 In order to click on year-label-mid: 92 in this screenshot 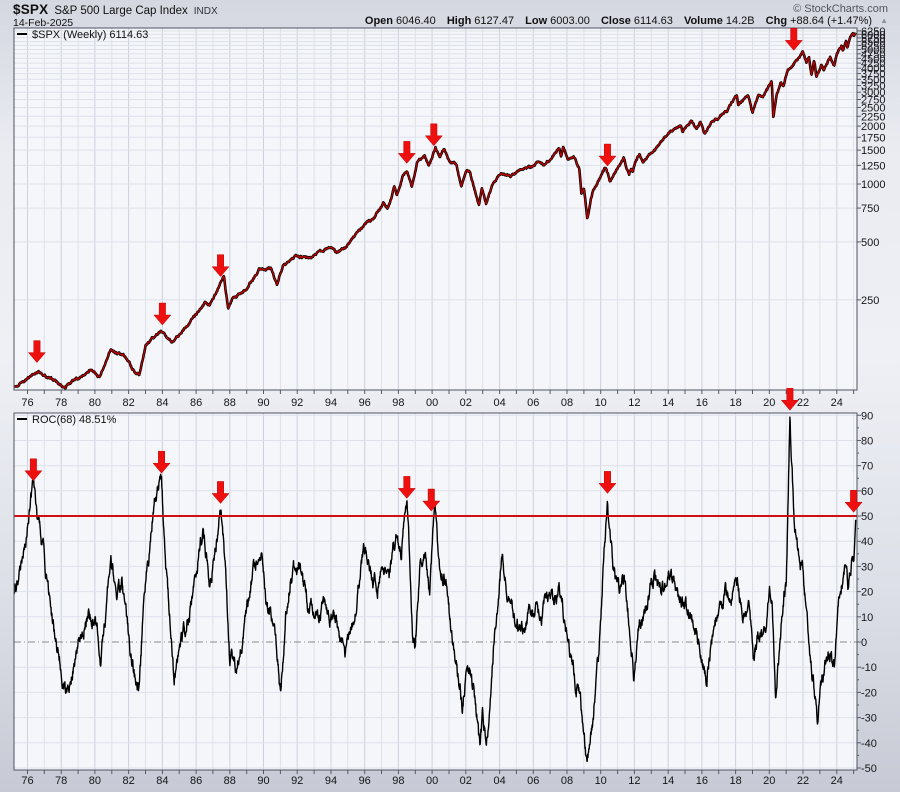, I will do `click(297, 403)`.